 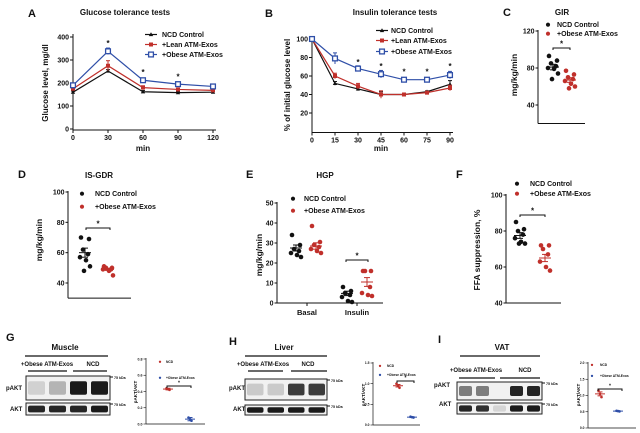 What do you see at coordinates (529, 31) in the screenshot?
I see `y-tick-label: 120` at bounding box center [529, 31].